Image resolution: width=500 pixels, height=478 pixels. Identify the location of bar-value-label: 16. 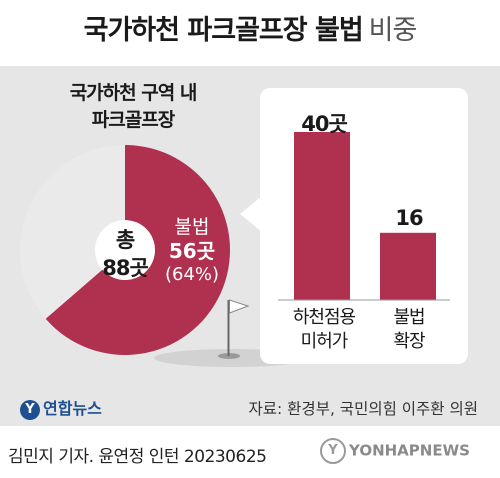
(409, 218).